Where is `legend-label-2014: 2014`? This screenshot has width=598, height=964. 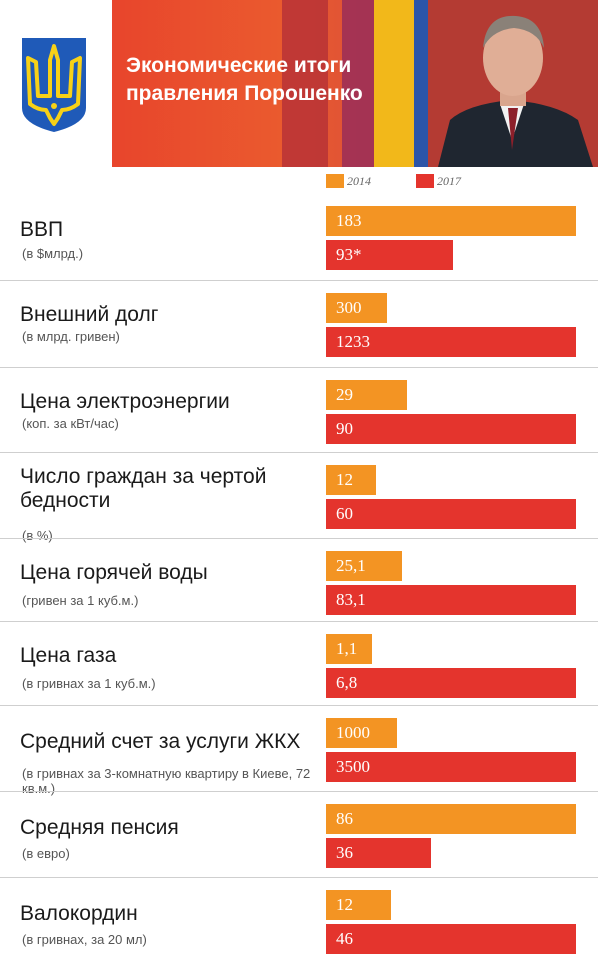 legend-label-2014: 2014 is located at coordinates (359, 180).